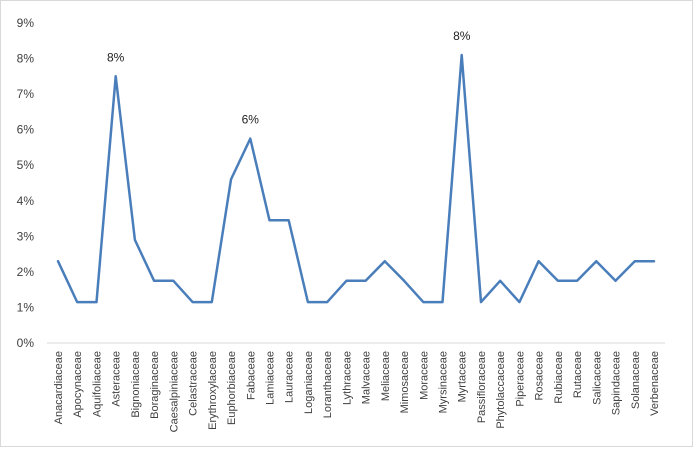 This screenshot has width=693, height=451. What do you see at coordinates (174, 391) in the screenshot?
I see `x-tick-label: Caesalpiniaceae` at bounding box center [174, 391].